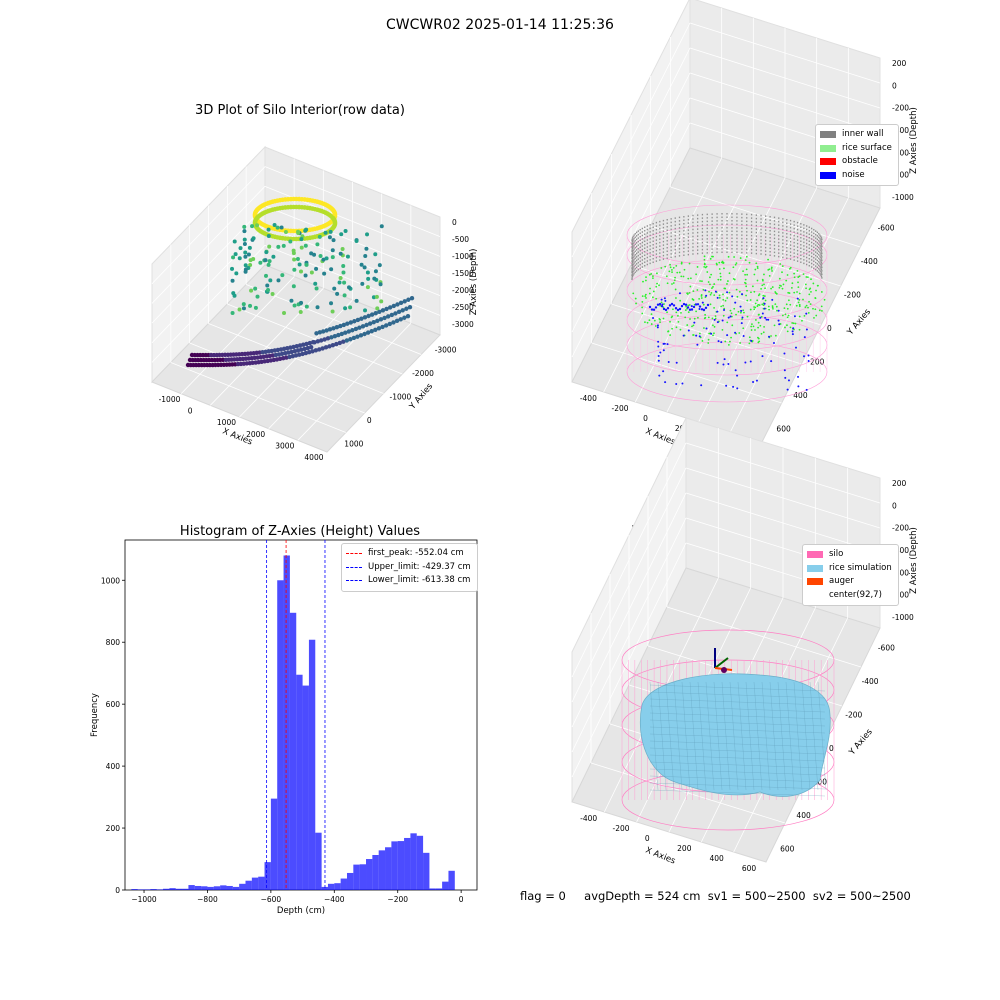  What do you see at coordinates (588, 818) in the screenshot?
I see `x-tick-label: -400` at bounding box center [588, 818].